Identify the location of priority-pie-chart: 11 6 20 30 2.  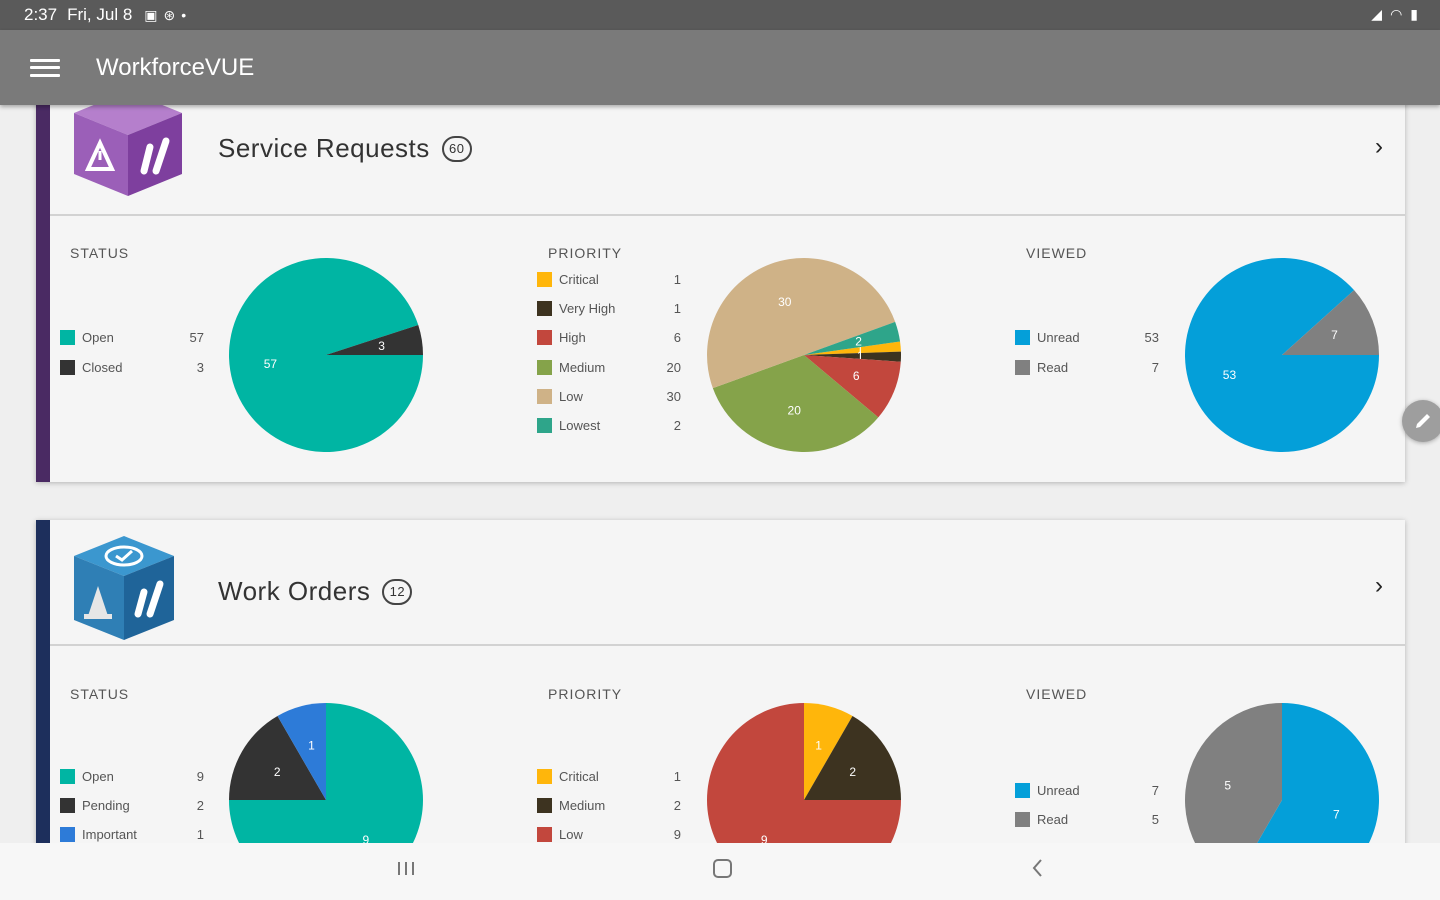
(804, 355).